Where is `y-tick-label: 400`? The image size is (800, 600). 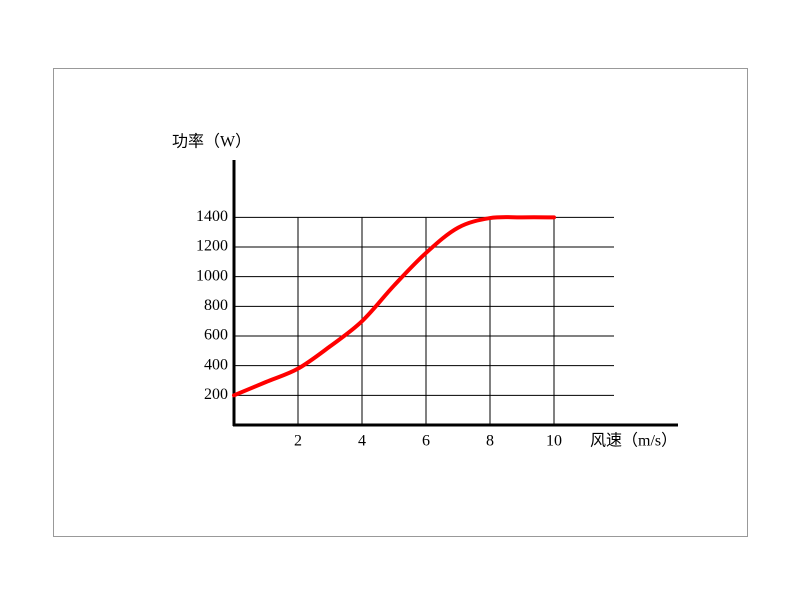
y-tick-label: 400 is located at coordinates (216, 364).